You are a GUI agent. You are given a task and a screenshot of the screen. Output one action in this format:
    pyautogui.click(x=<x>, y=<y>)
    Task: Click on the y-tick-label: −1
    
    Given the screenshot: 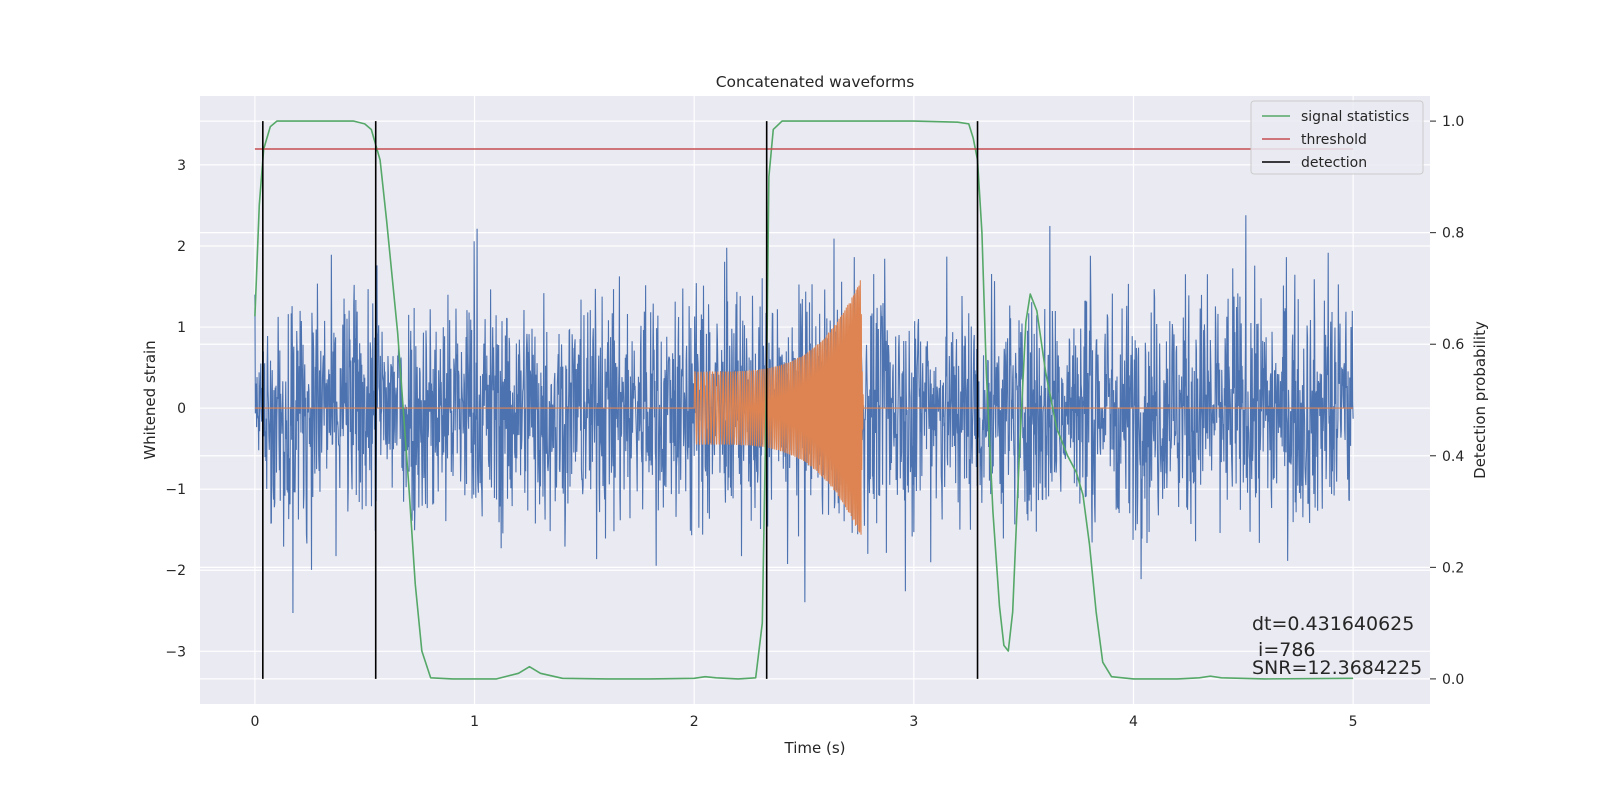 What is the action you would take?
    pyautogui.click(x=175, y=490)
    